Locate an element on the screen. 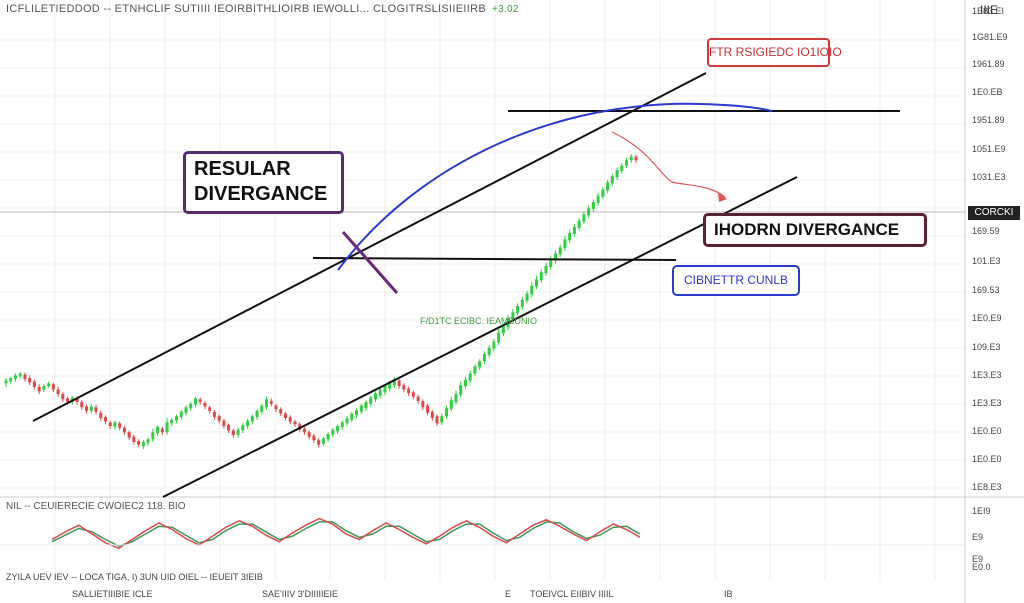  price-tick-label: 109.E3 is located at coordinates (986, 347).